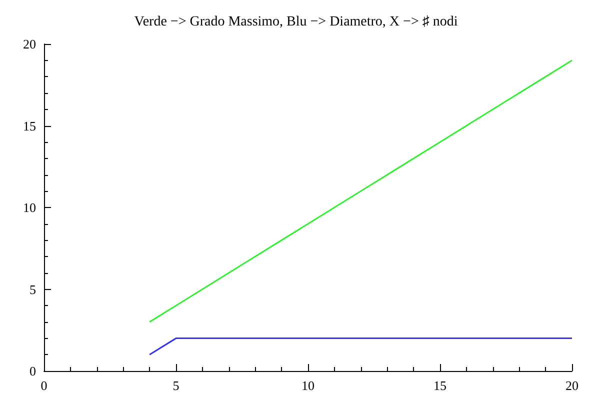 The image size is (592, 403). Describe the element at coordinates (33, 289) in the screenshot. I see `y-tick-label: 5` at that location.